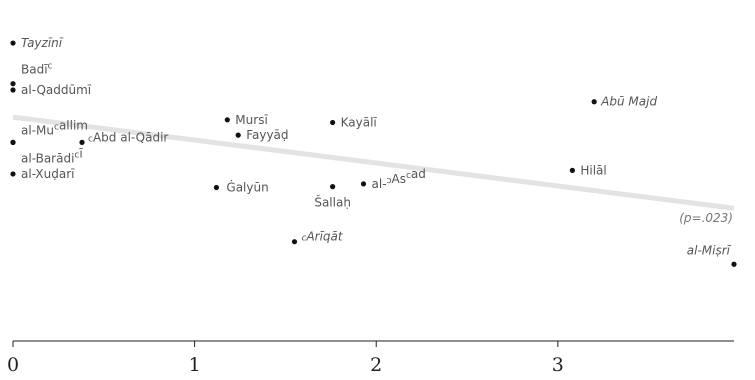 This screenshot has width=755, height=380. I want to click on point-label: al-Mucallim, so click(54, 127).